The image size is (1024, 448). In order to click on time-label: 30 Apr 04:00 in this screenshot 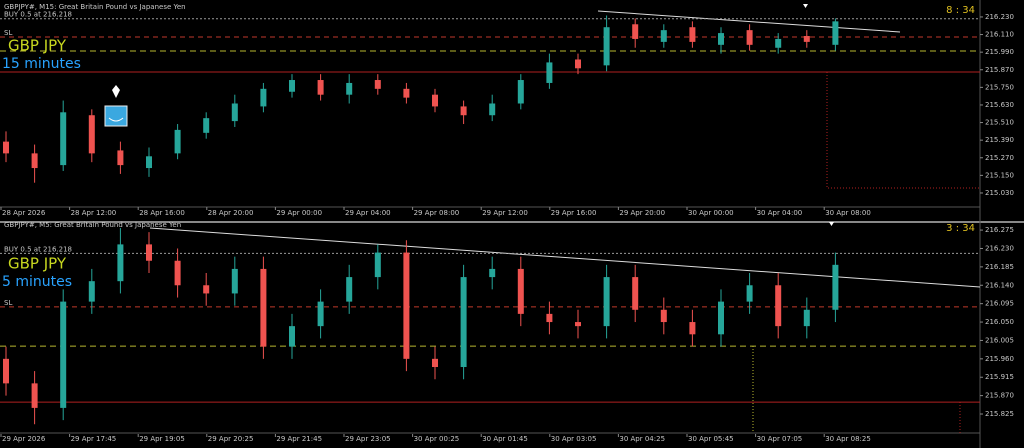, I will do `click(780, 213)`.